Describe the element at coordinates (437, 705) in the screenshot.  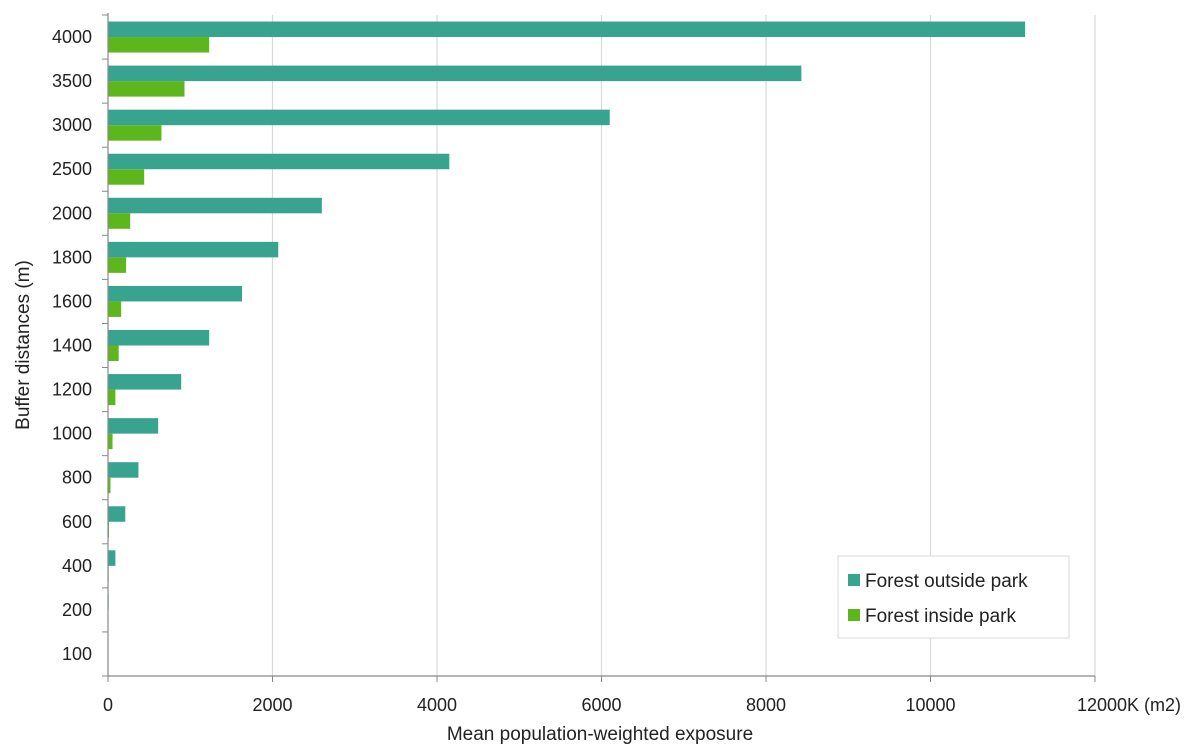
I see `x-tick-label: 4000` at that location.